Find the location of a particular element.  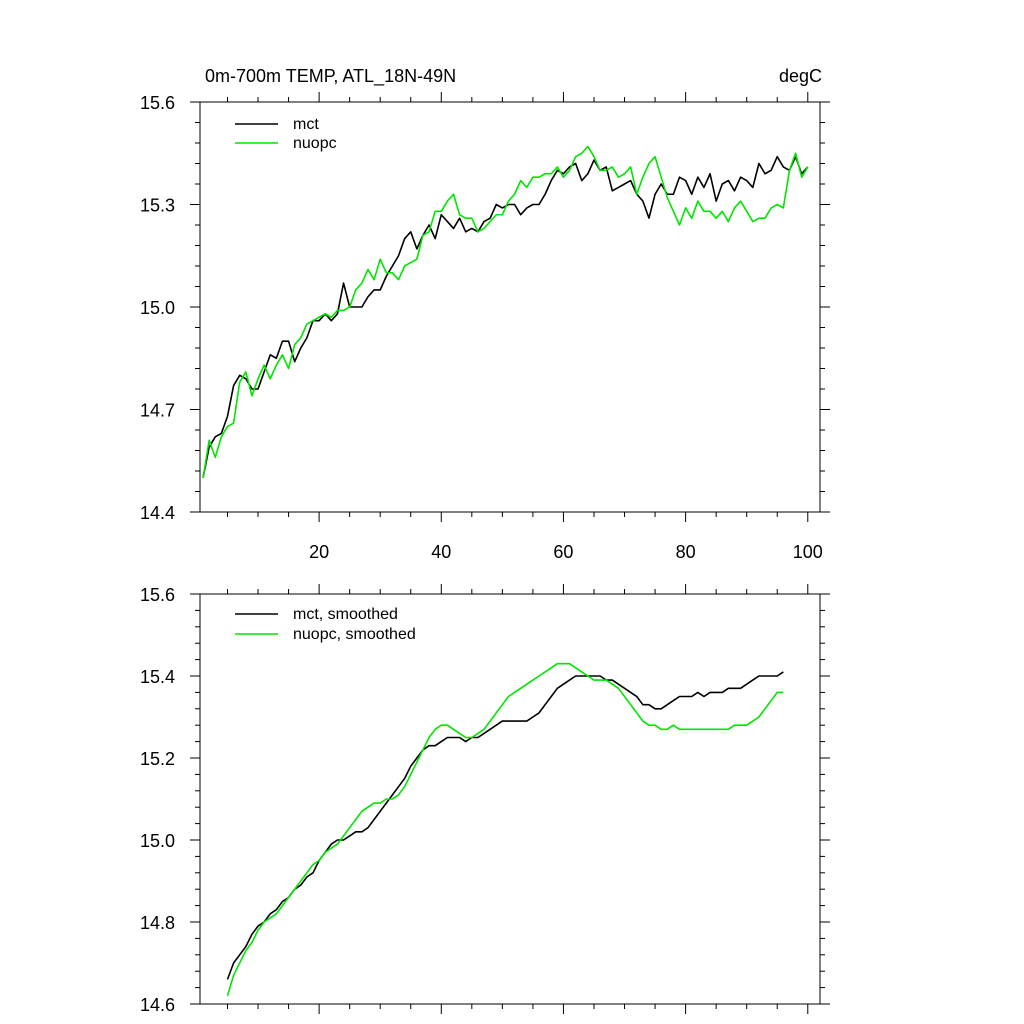

x-tick-label: 60 is located at coordinates (563, 552).